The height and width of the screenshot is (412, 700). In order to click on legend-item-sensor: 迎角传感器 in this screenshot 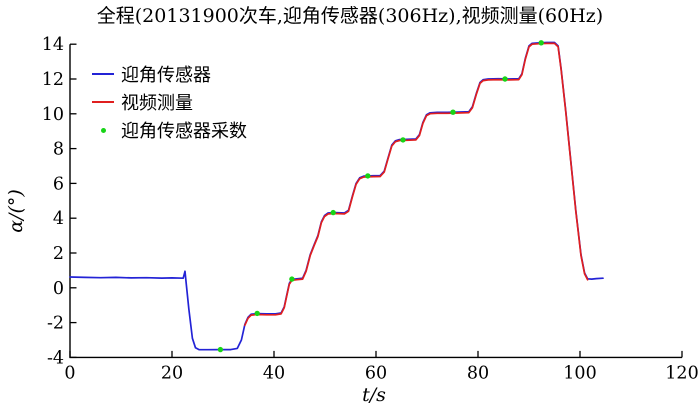, I will do `click(169, 74)`.